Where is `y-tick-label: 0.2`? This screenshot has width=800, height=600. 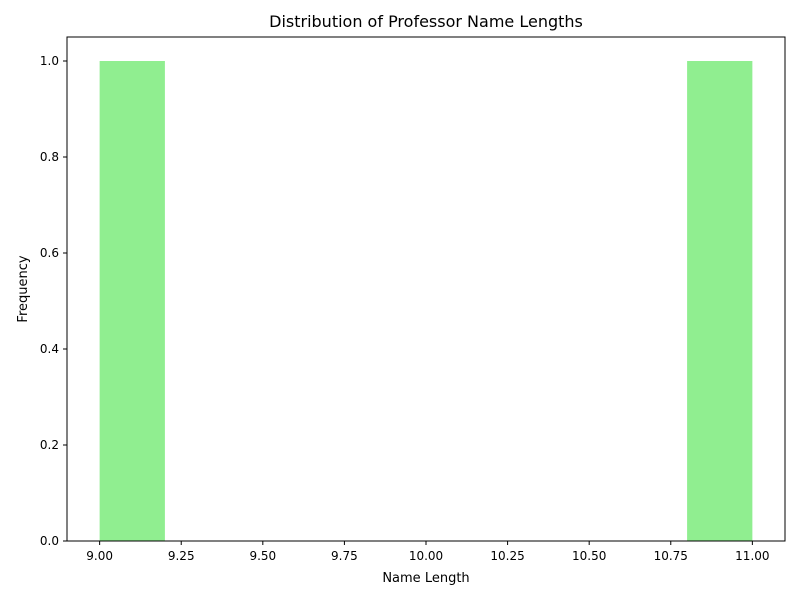 y-tick-label: 0.2 is located at coordinates (49, 445).